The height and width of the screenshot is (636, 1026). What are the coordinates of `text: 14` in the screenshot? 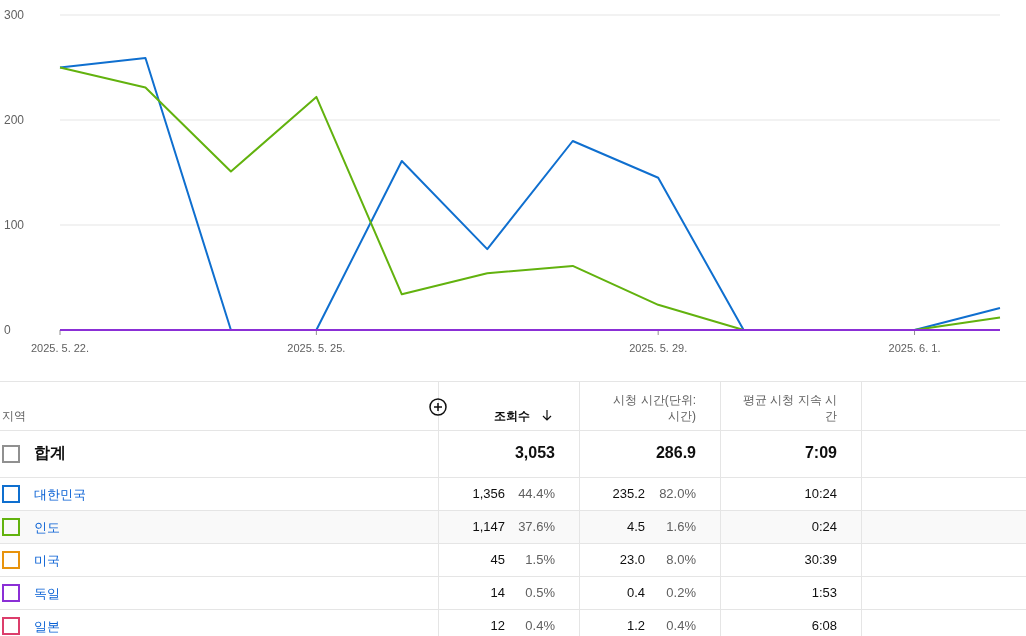 It's located at (497, 592).